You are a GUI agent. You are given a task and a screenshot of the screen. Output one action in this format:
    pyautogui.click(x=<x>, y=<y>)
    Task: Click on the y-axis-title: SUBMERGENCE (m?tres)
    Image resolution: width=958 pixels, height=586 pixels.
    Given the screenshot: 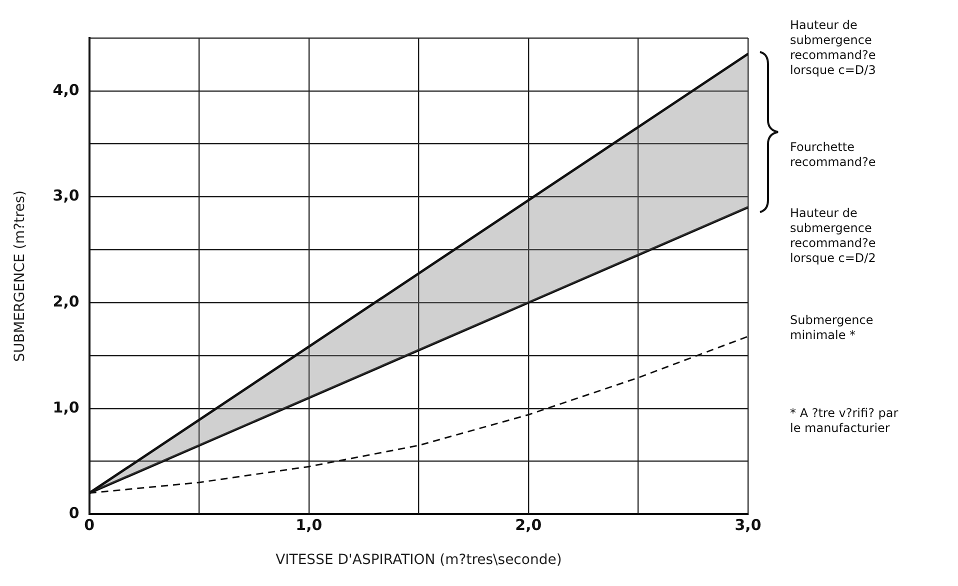 What is the action you would take?
    pyautogui.click(x=20, y=276)
    